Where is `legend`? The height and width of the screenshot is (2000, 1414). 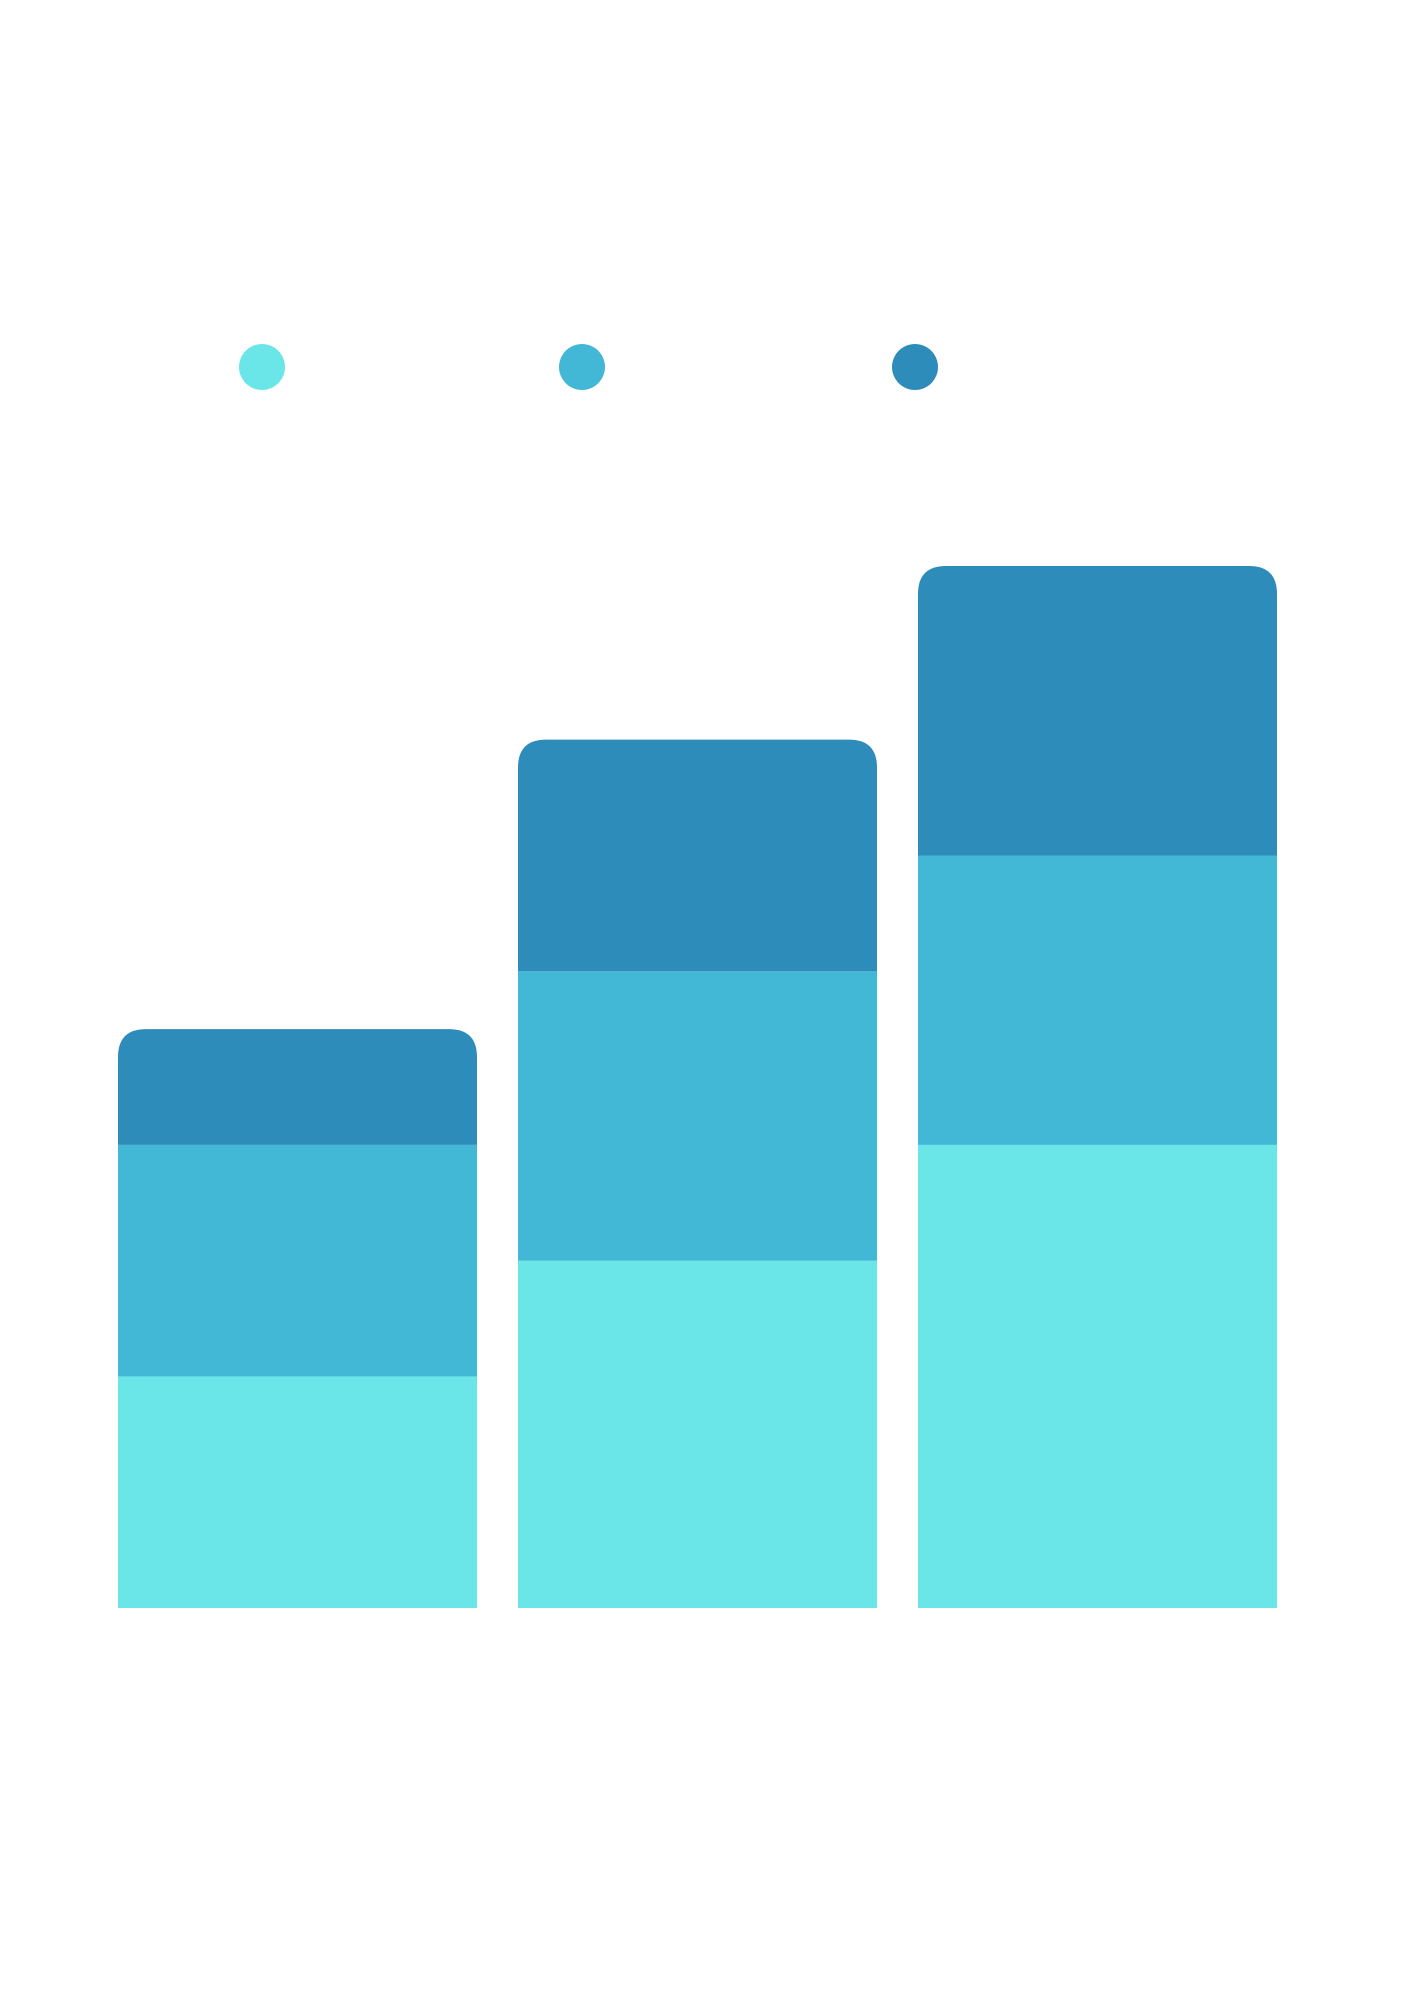 legend is located at coordinates (588, 367).